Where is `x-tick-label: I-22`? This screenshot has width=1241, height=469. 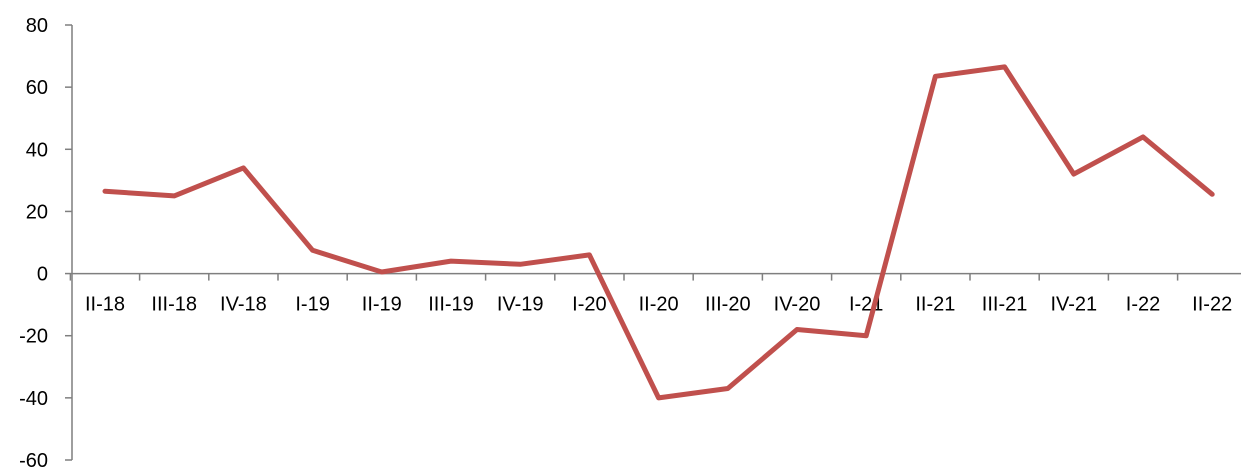 x-tick-label: I-22 is located at coordinates (1143, 305).